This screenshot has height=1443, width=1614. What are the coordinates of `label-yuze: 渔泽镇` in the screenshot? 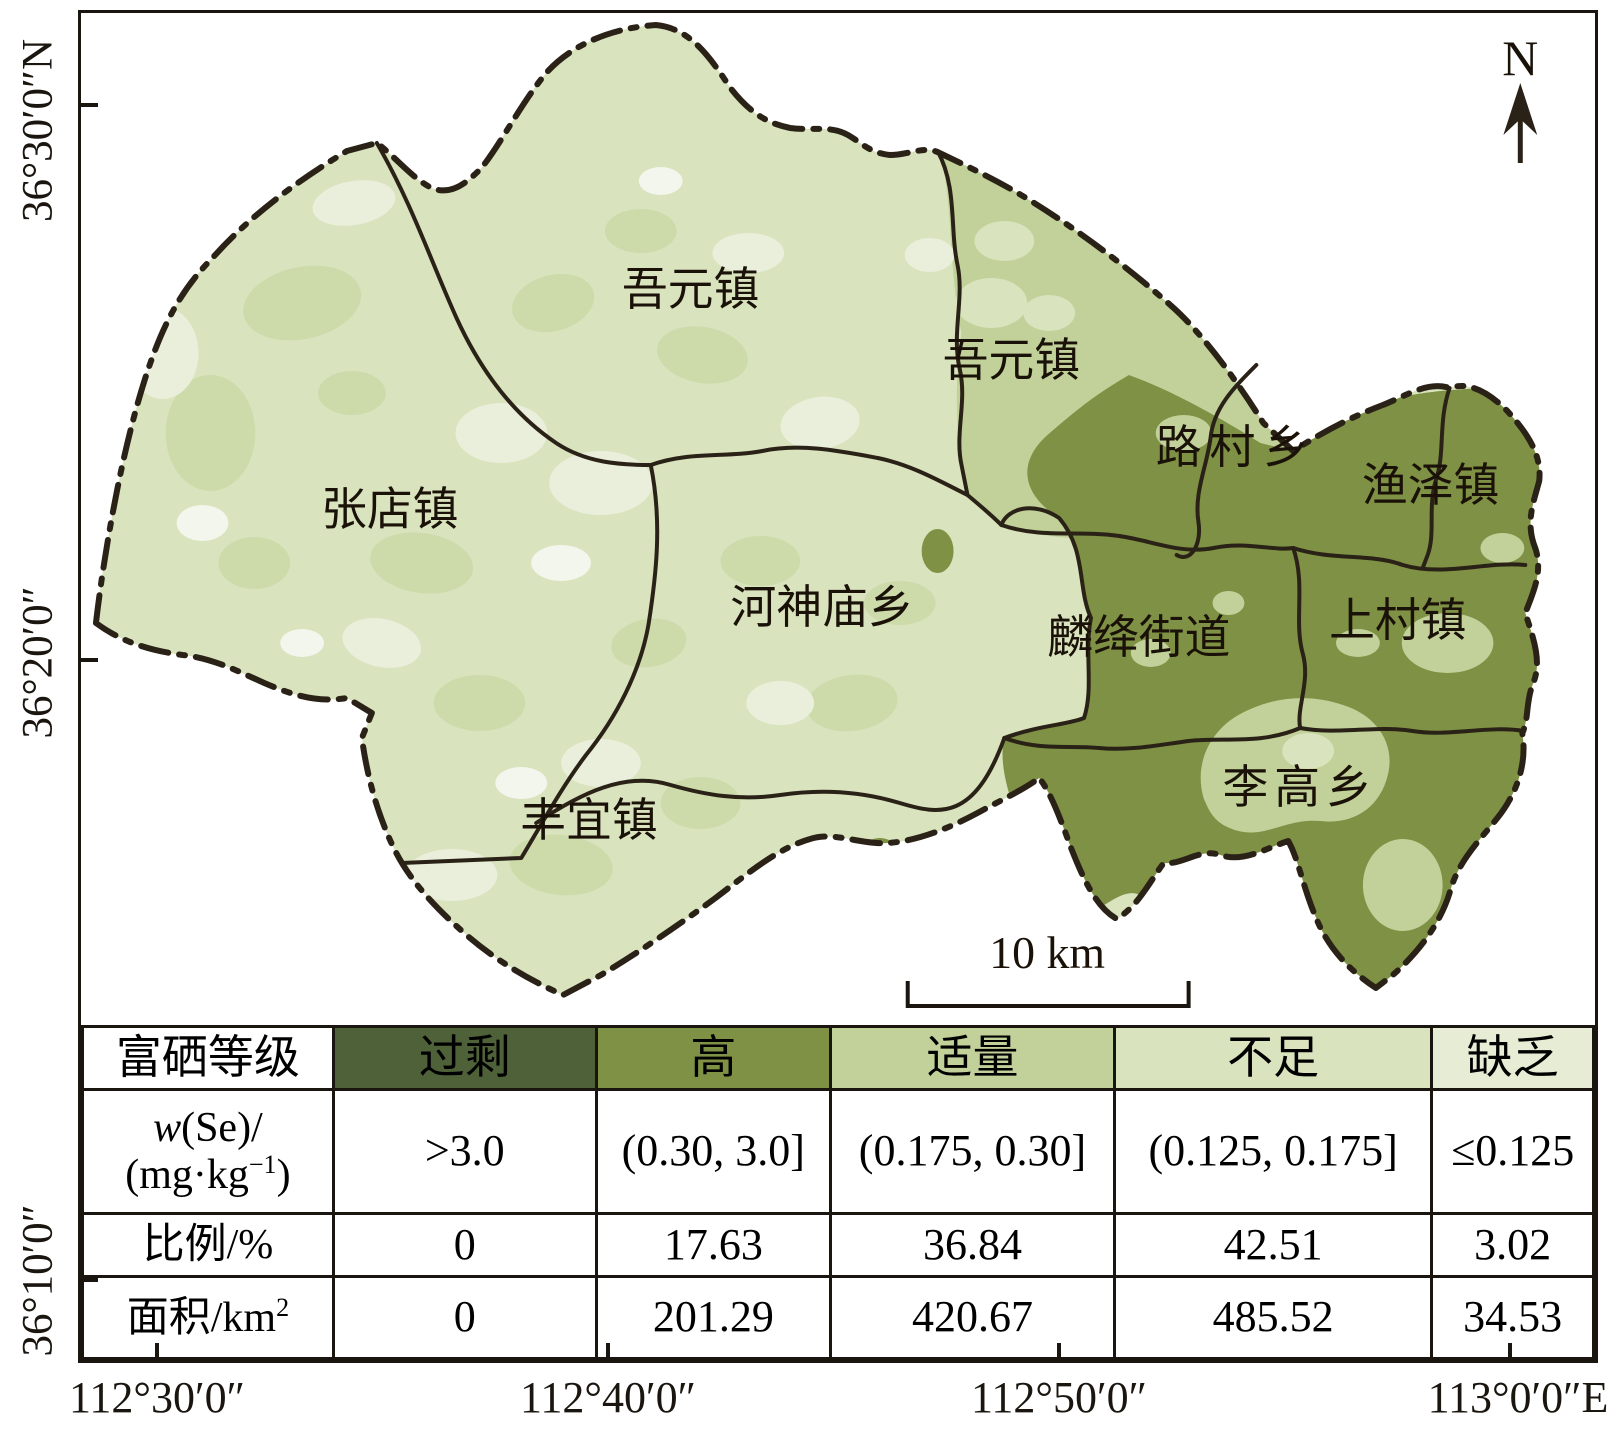 It's located at (1430, 485).